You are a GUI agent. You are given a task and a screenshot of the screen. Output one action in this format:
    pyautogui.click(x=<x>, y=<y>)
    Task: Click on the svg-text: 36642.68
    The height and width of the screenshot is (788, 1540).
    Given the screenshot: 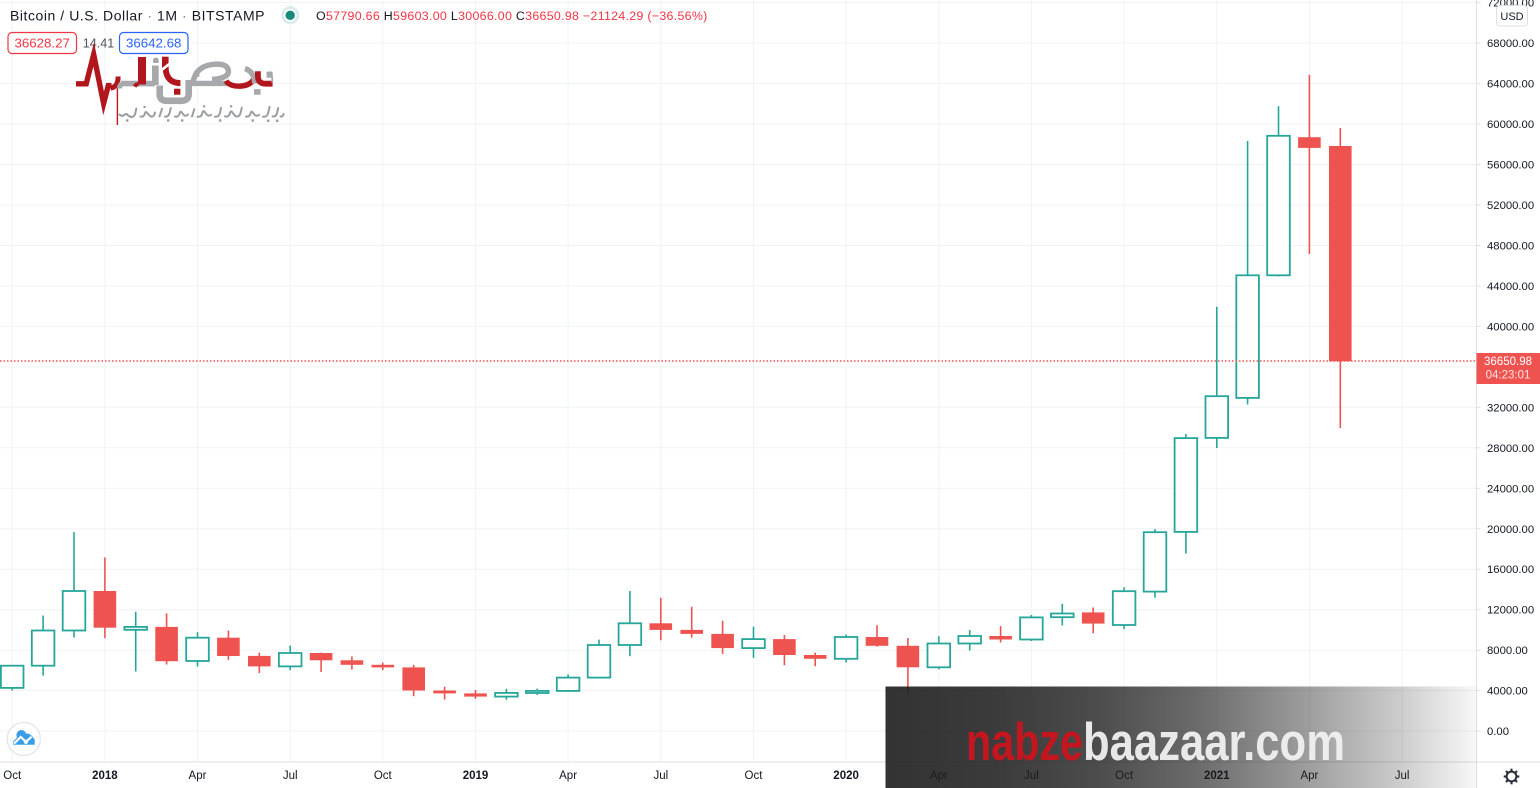 What is the action you would take?
    pyautogui.click(x=153, y=43)
    